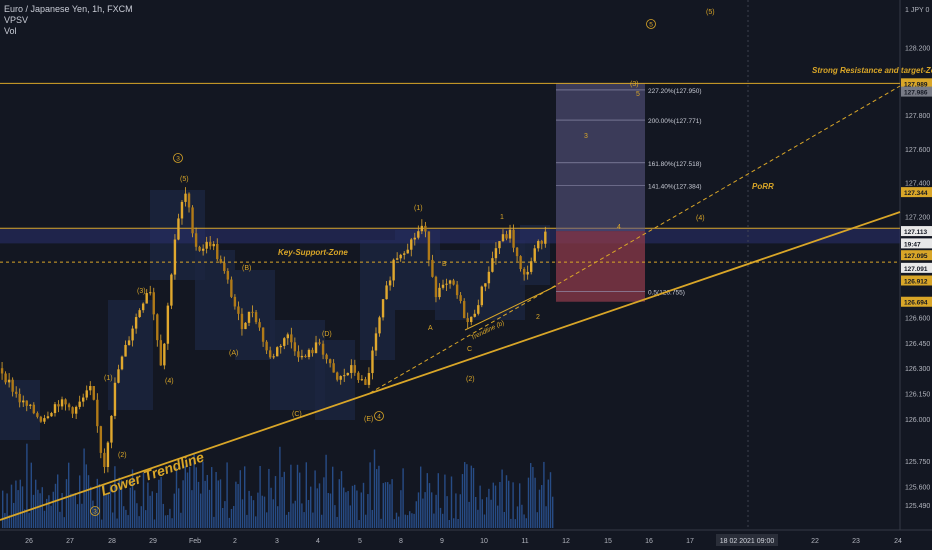  Describe the element at coordinates (277, 541) in the screenshot. I see `x-tick-label: 3` at that location.